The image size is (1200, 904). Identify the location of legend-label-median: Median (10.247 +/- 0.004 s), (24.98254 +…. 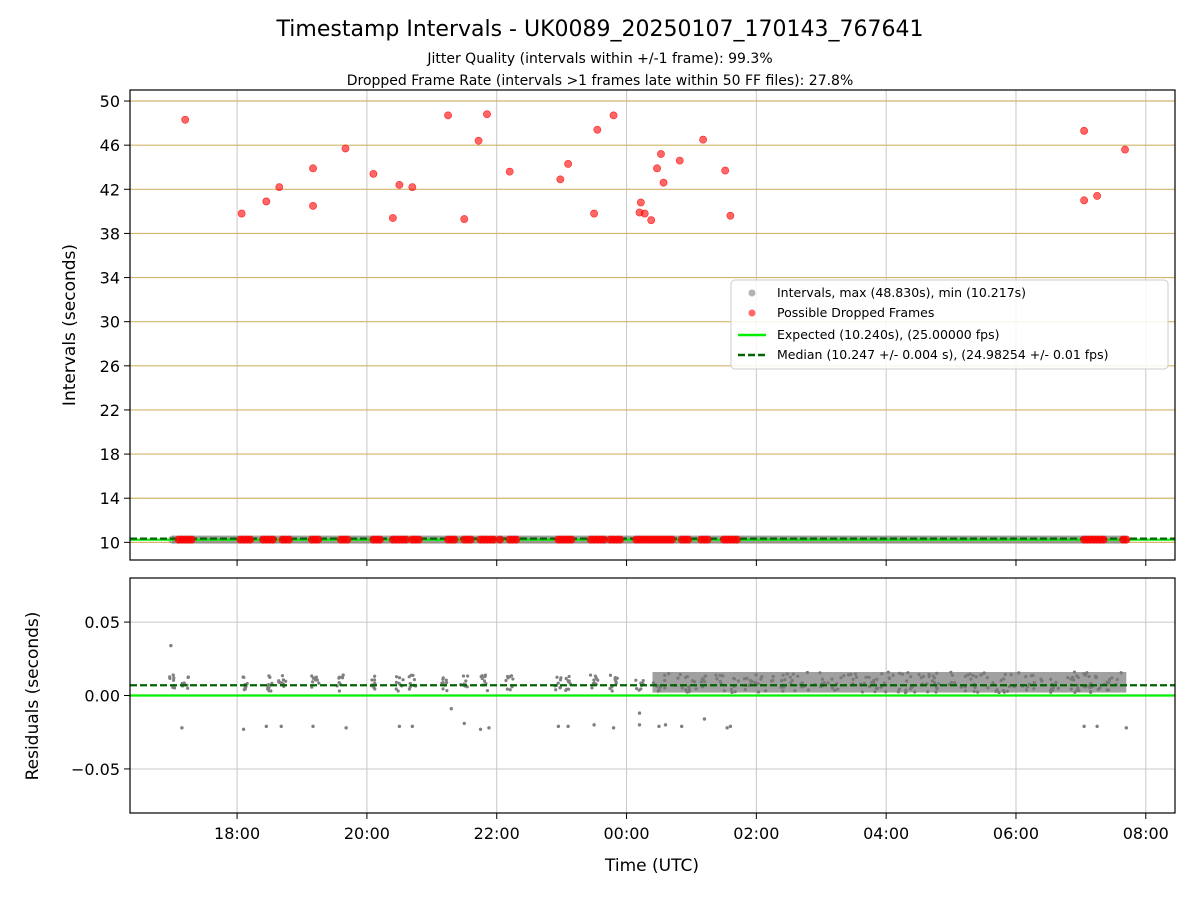
(942, 354).